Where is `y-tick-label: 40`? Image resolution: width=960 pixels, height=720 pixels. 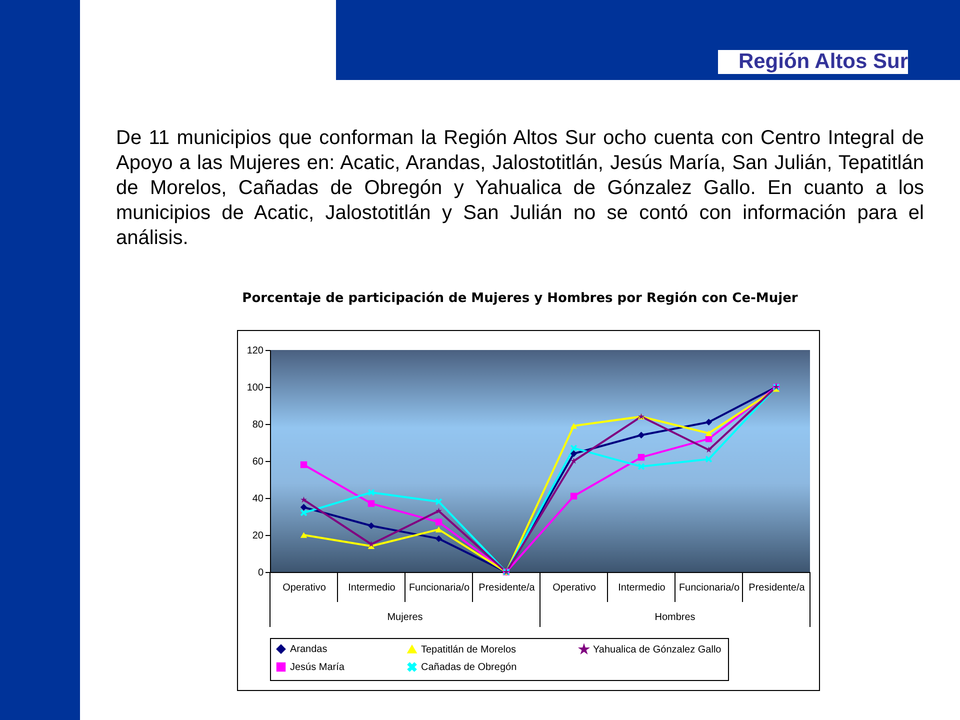
y-tick-label: 40 is located at coordinates (258, 499).